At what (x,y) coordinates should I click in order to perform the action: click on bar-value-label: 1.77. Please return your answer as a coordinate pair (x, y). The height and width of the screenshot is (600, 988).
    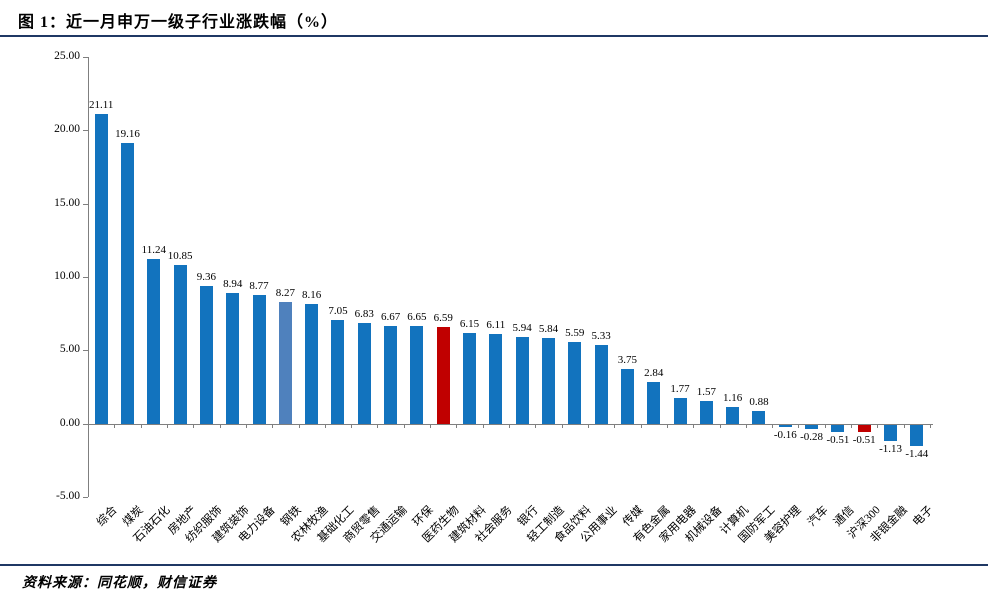
    Looking at the image, I should click on (680, 388).